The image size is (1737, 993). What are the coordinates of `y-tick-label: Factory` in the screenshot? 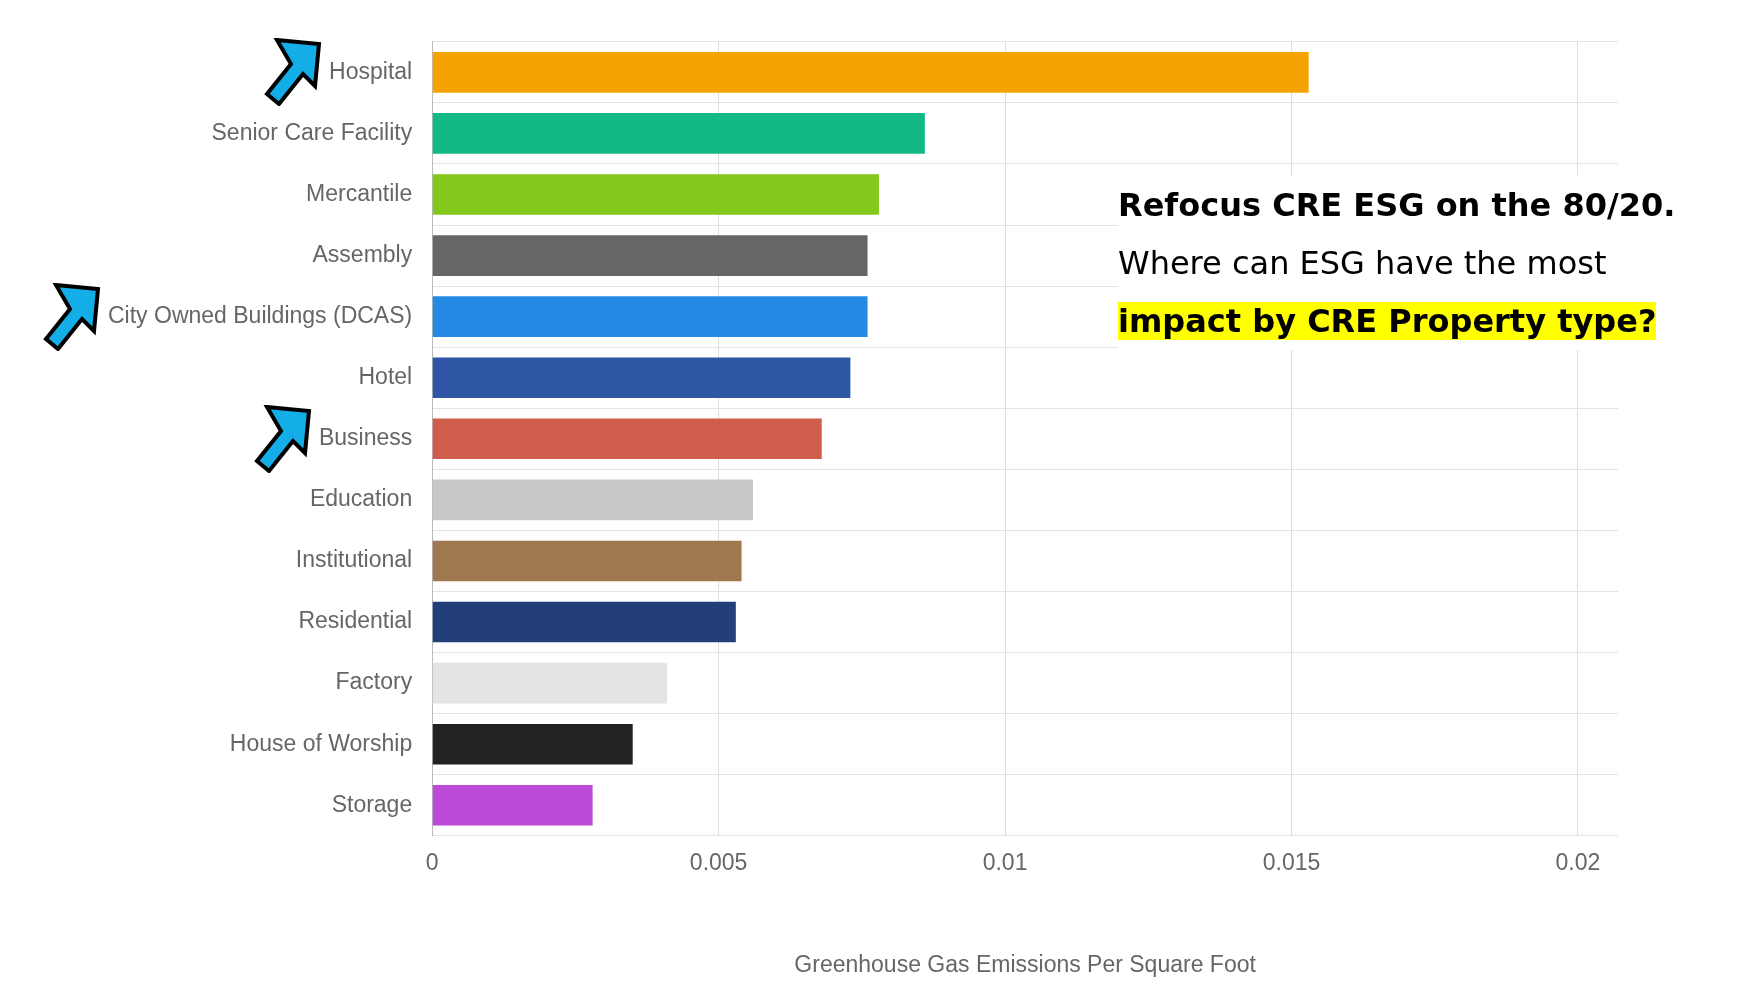 It's located at (374, 681).